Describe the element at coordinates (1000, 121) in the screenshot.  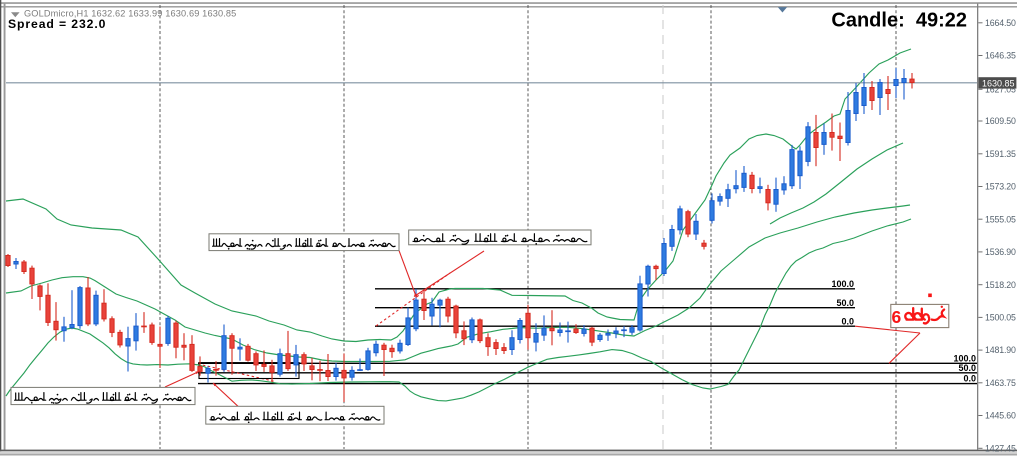
I see `svg-text: 1609.50` at that location.